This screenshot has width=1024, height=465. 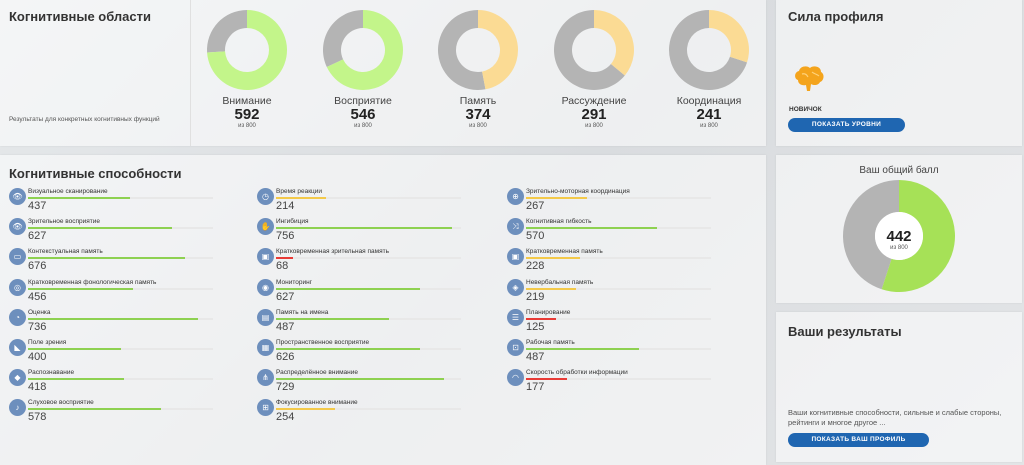 I want to click on ear-icon: ♪, so click(x=17, y=408).